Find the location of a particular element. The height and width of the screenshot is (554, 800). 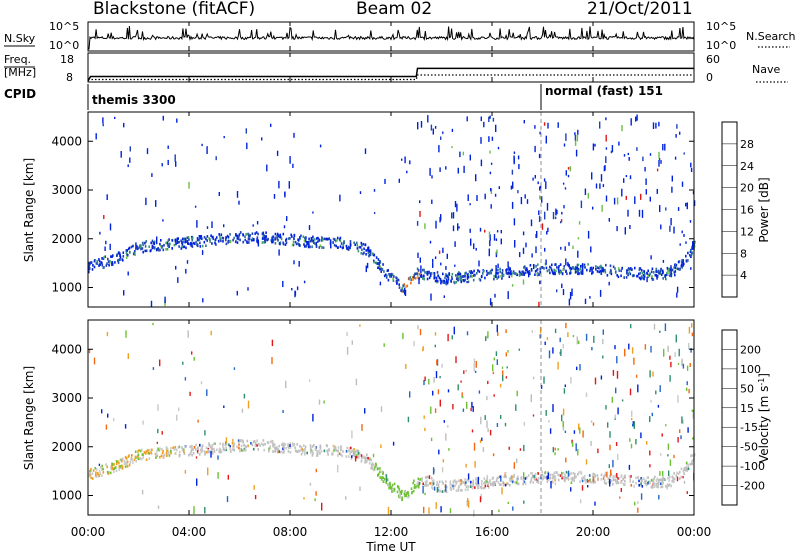

power-ytick-label: 4000 is located at coordinates (66, 141).